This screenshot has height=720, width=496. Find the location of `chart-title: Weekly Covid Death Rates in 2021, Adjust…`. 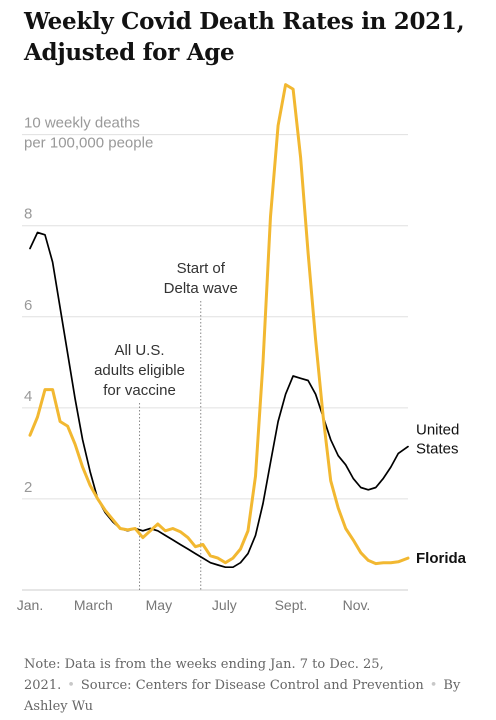

chart-title: Weekly Covid Death Rates in 2021, Adjust… is located at coordinates (244, 37).